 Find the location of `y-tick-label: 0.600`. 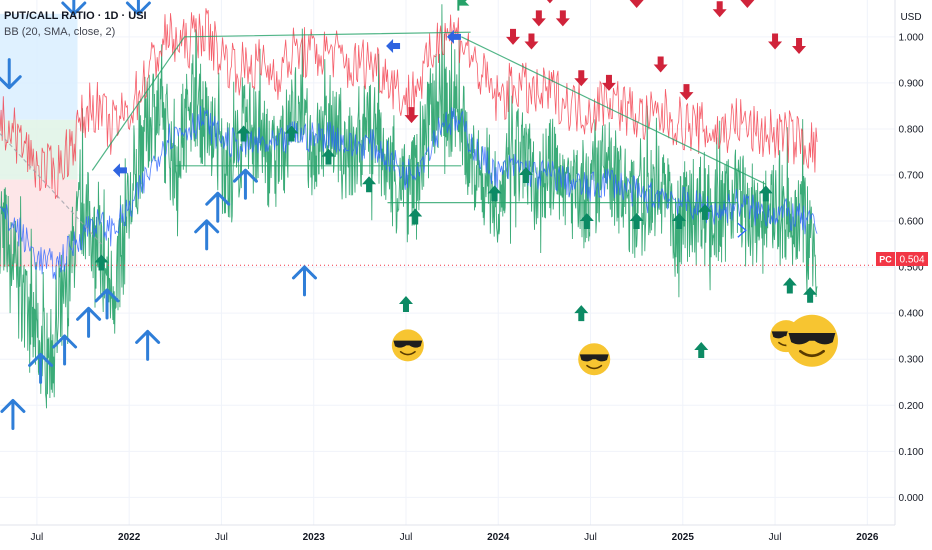

y-tick-label: 0.600 is located at coordinates (910, 222).